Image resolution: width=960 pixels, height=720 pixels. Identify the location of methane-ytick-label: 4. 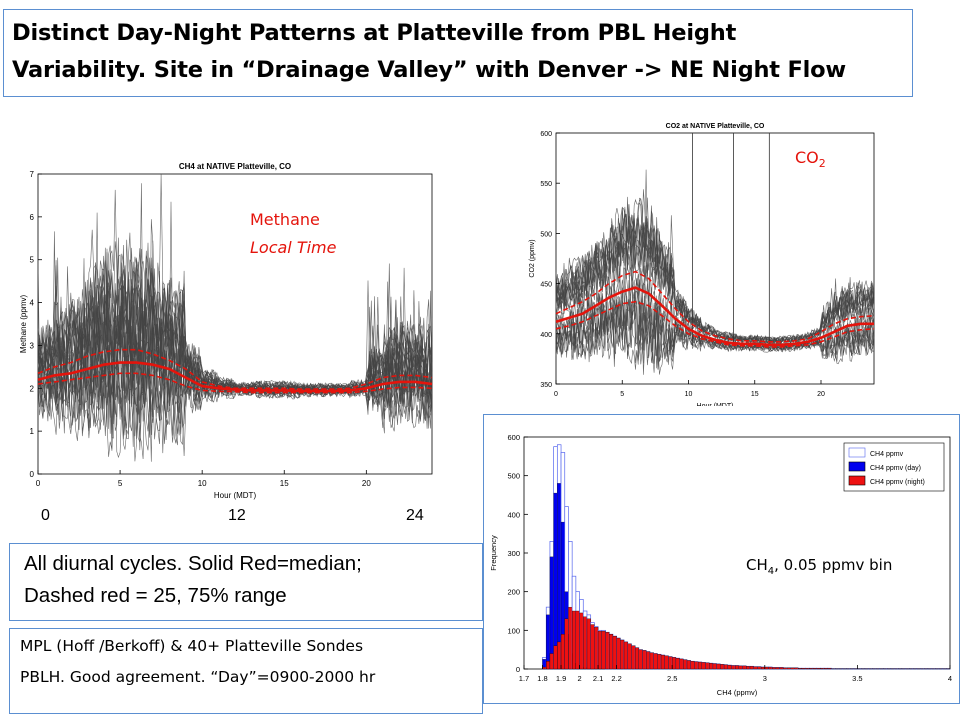
(32, 303).